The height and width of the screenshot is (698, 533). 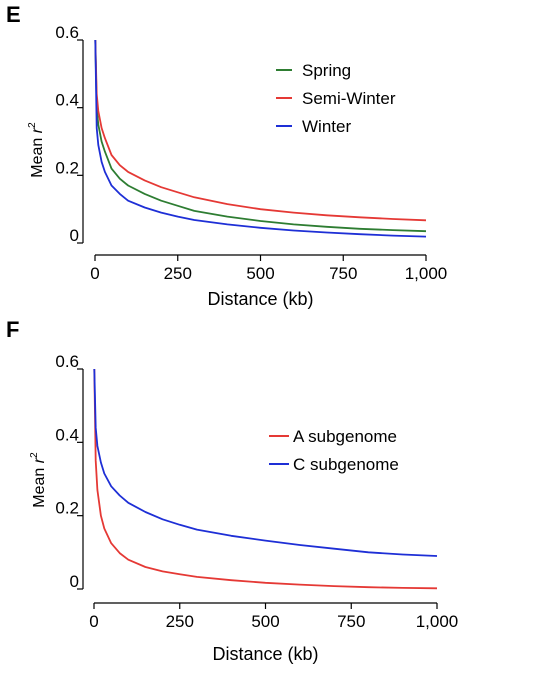 I want to click on panel-label: F, so click(x=12, y=329).